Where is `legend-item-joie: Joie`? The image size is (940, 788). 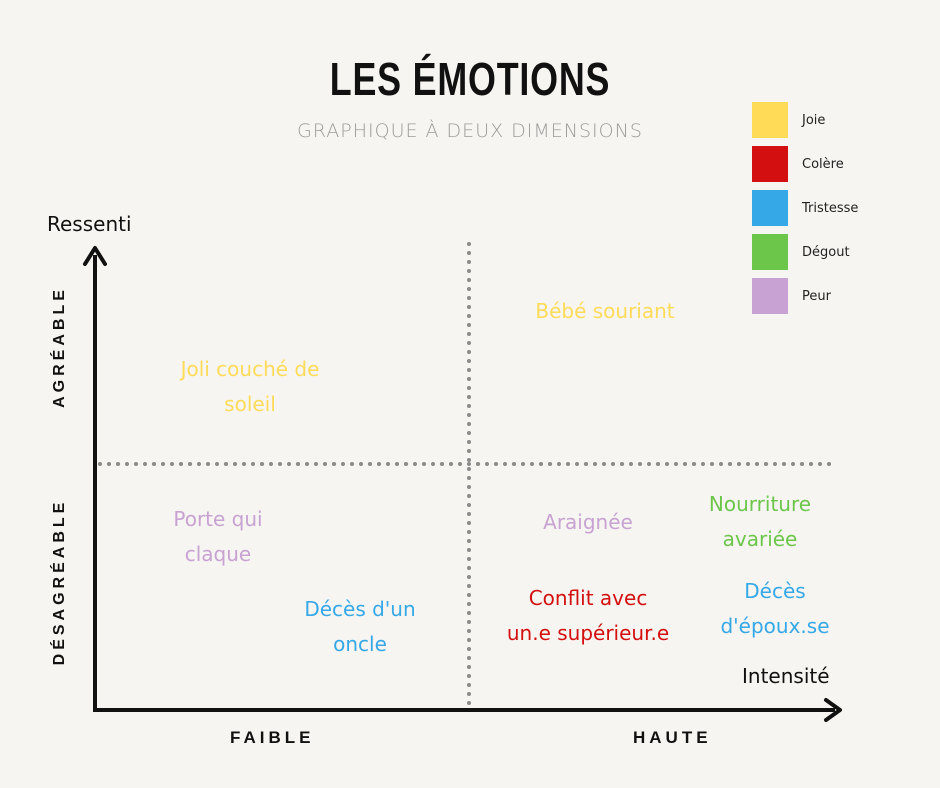 legend-item-joie: Joie is located at coordinates (805, 120).